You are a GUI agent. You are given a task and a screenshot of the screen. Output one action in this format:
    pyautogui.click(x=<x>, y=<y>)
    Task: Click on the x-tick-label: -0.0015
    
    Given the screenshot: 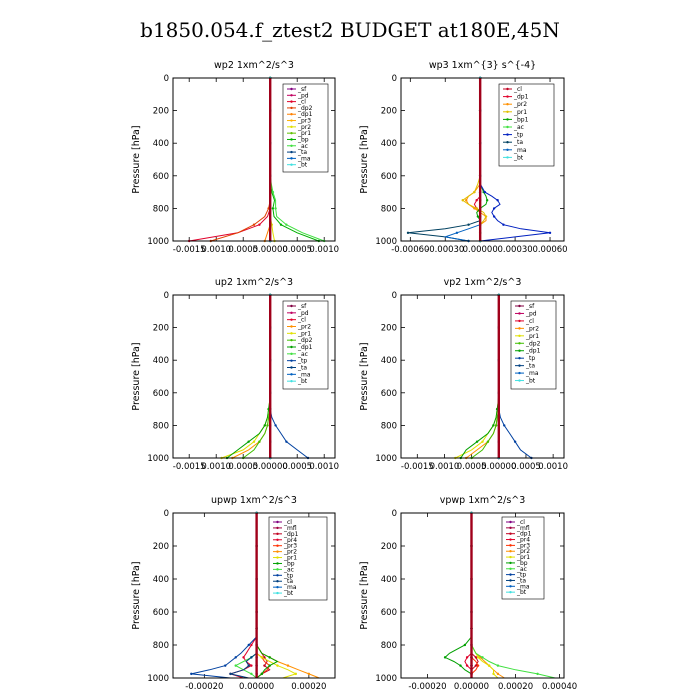 What is the action you would take?
    pyautogui.click(x=189, y=250)
    